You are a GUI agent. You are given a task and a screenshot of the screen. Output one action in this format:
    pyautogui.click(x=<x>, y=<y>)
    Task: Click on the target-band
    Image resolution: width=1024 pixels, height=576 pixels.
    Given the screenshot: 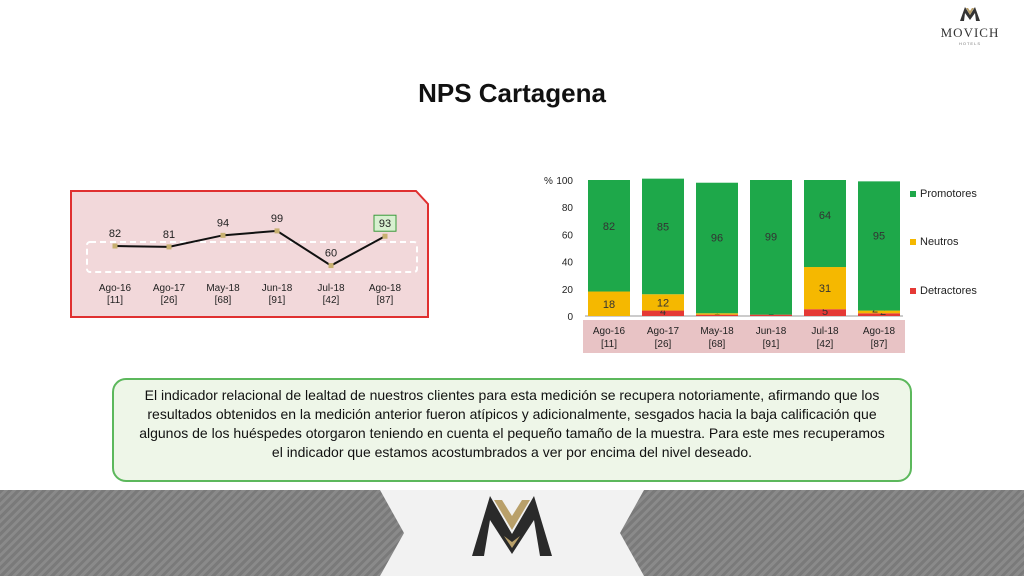 What is the action you would take?
    pyautogui.click(x=252, y=257)
    